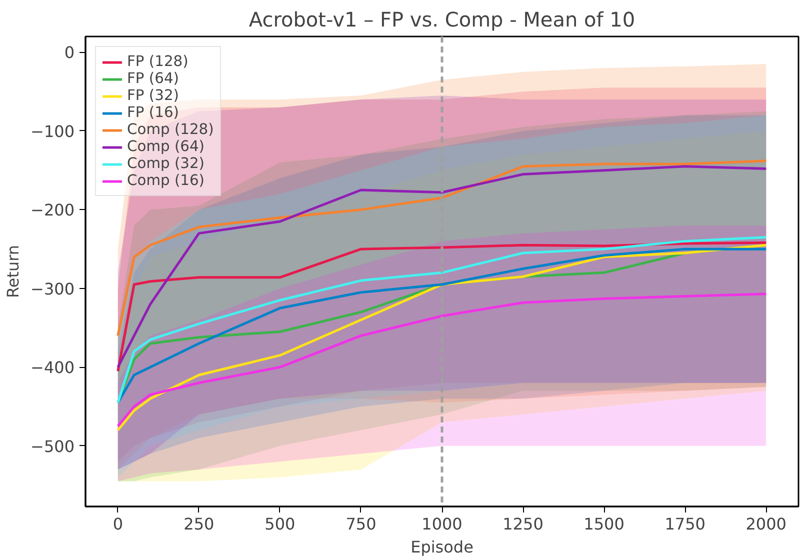 Image resolution: width=808 pixels, height=559 pixels. Describe the element at coordinates (52, 210) in the screenshot. I see `y-tick-label: −200` at that location.